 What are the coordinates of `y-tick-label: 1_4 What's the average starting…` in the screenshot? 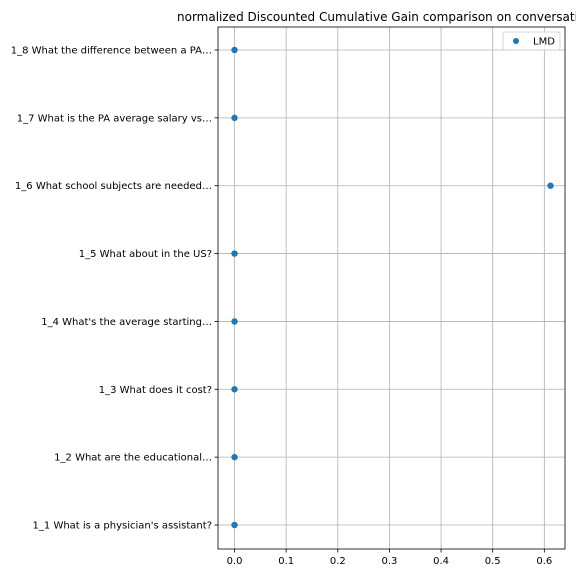 It's located at (126, 322).